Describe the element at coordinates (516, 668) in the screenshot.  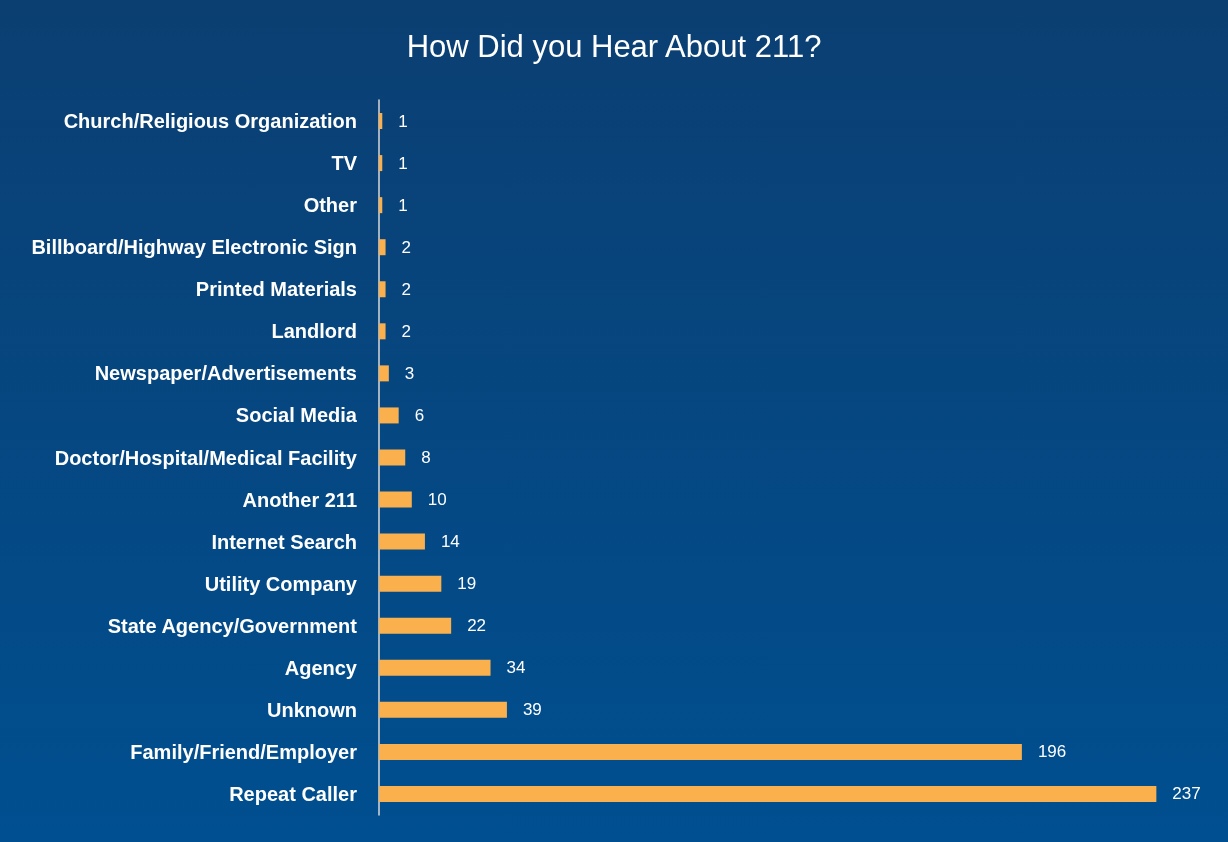
I see `data-label: 34` at that location.